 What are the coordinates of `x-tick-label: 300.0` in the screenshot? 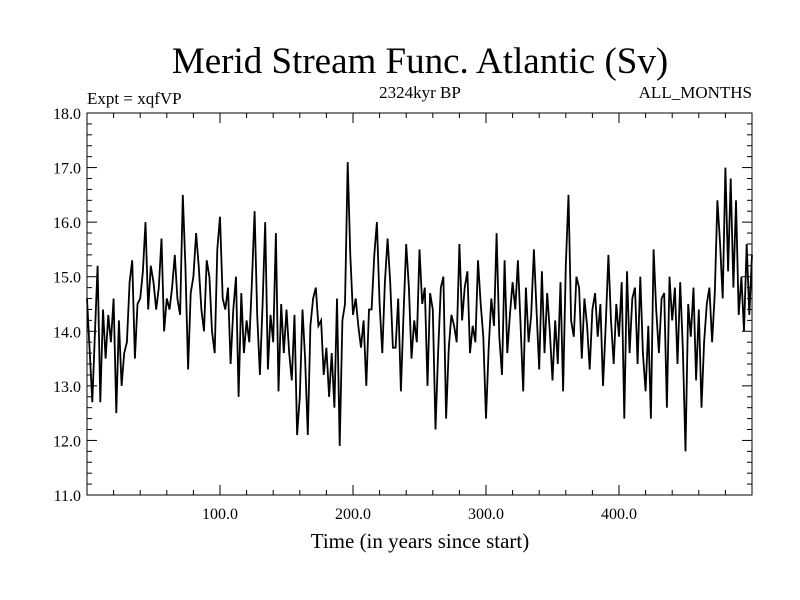 It's located at (486, 514).